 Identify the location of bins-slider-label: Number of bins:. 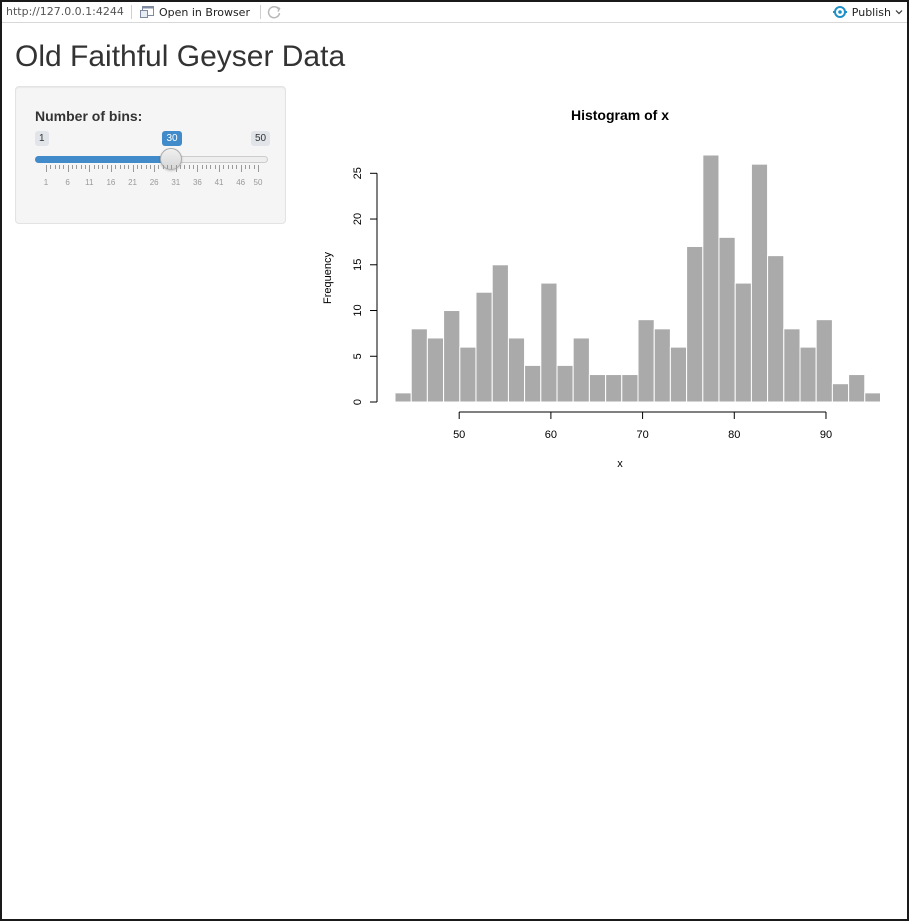
(88, 116).